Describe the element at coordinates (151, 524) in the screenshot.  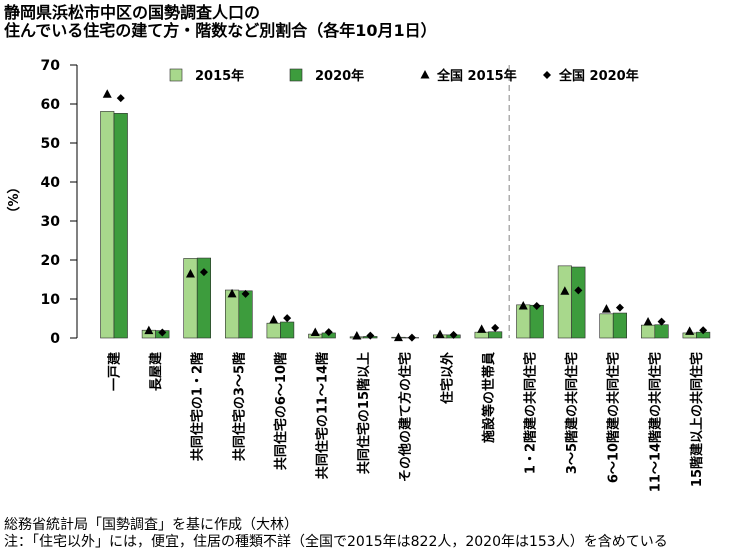
I see `source-note: 総務省統計局「国勢調査」を基に作成（大林）` at that location.